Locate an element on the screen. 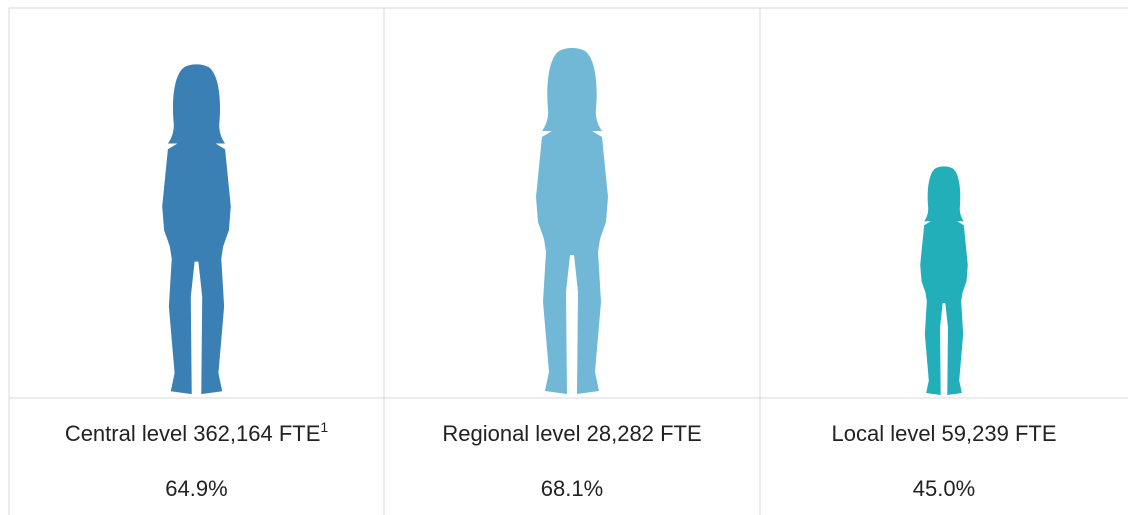  category-label: Regional level 28,282 FTE is located at coordinates (571, 433).